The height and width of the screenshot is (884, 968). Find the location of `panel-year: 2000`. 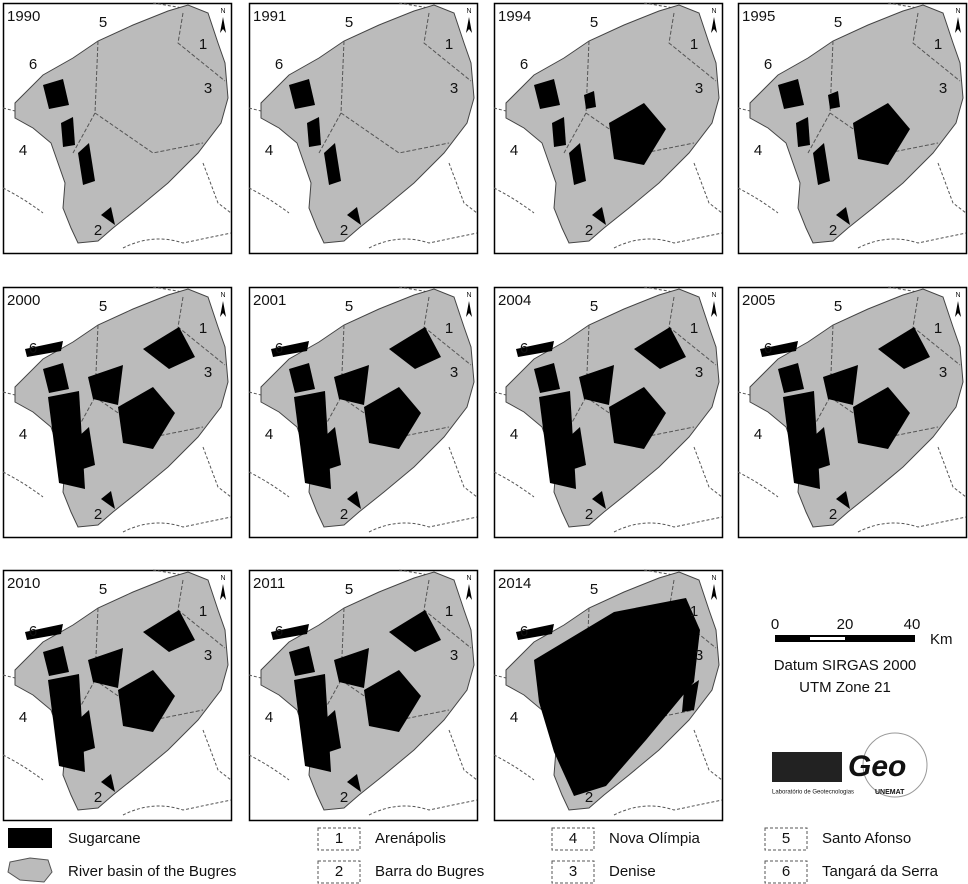

panel-year: 2000 is located at coordinates (23, 300).